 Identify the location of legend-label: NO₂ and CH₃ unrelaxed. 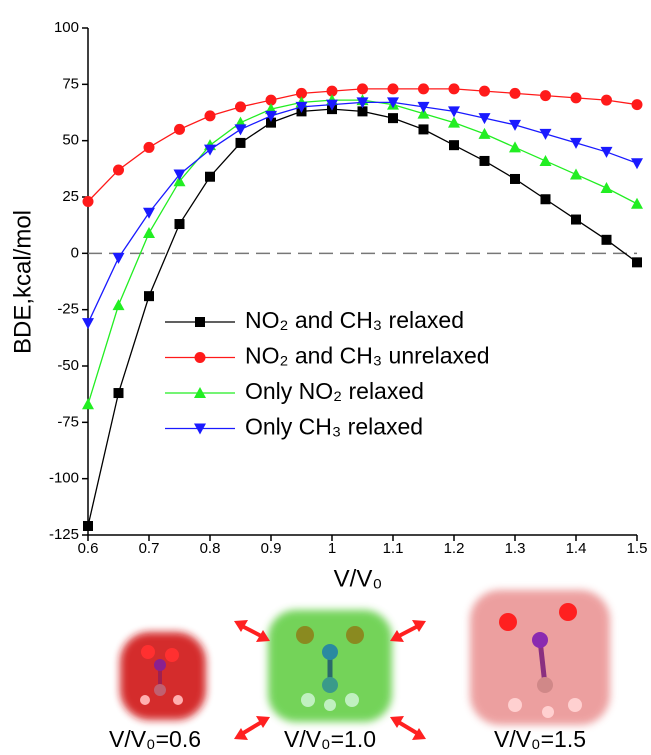
(367, 356).